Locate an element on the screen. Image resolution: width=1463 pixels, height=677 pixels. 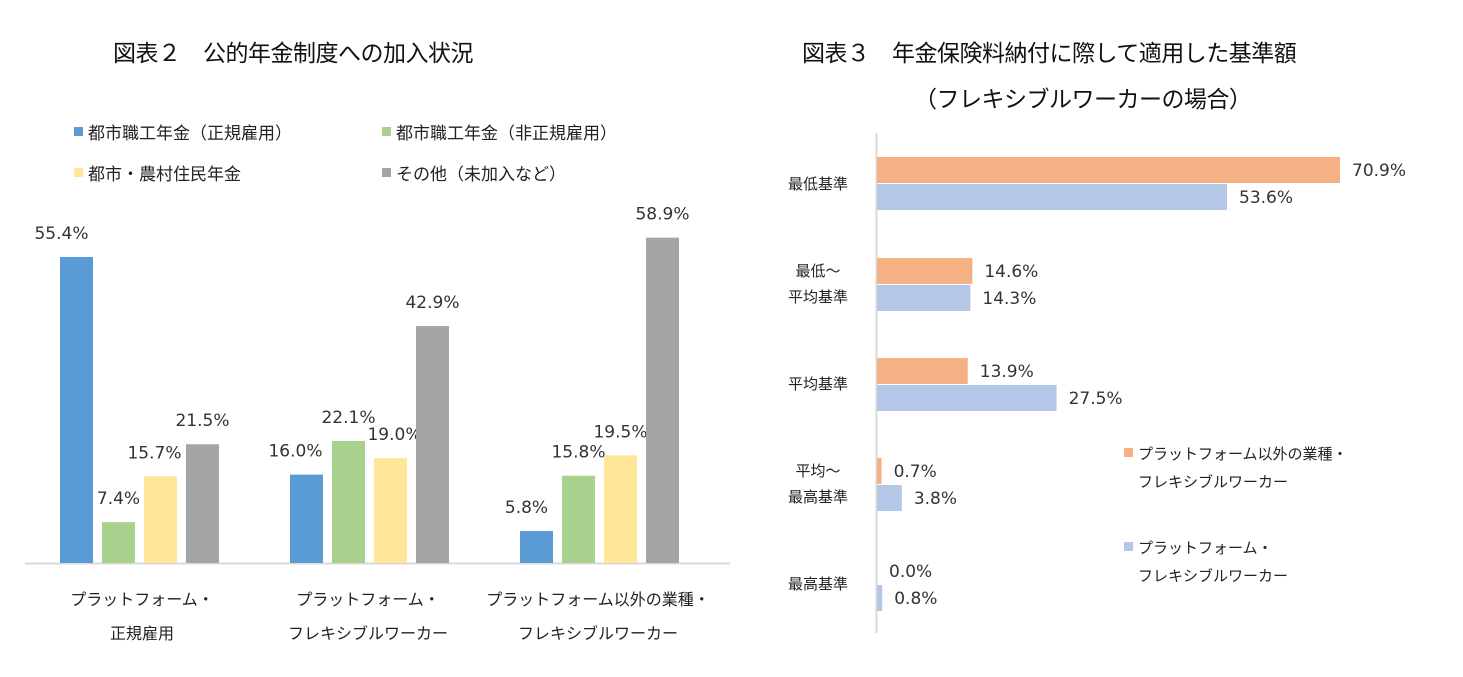
hdata-label-1-3: 3.8% is located at coordinates (935, 499).